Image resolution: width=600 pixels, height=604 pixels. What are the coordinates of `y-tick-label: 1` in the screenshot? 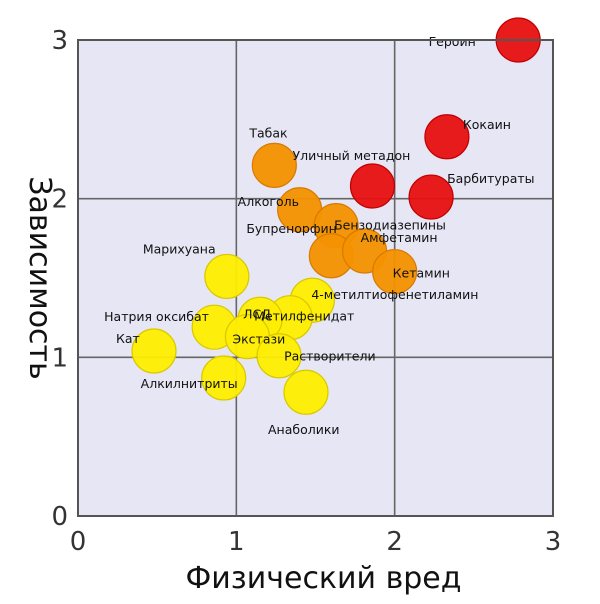 It's located at (59, 358).